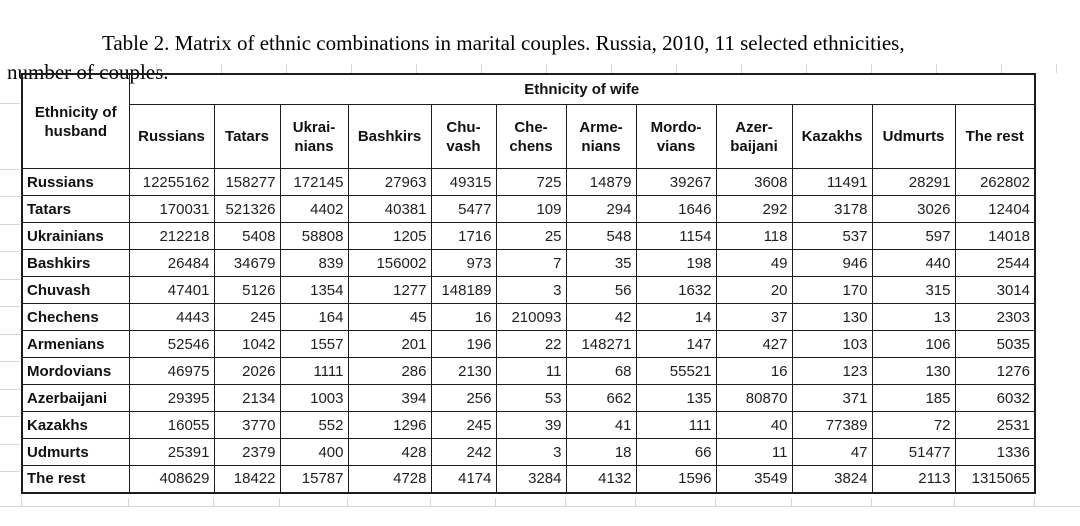 This screenshot has width=1080, height=526. I want to click on value-cell: 12255162, so click(171, 182).